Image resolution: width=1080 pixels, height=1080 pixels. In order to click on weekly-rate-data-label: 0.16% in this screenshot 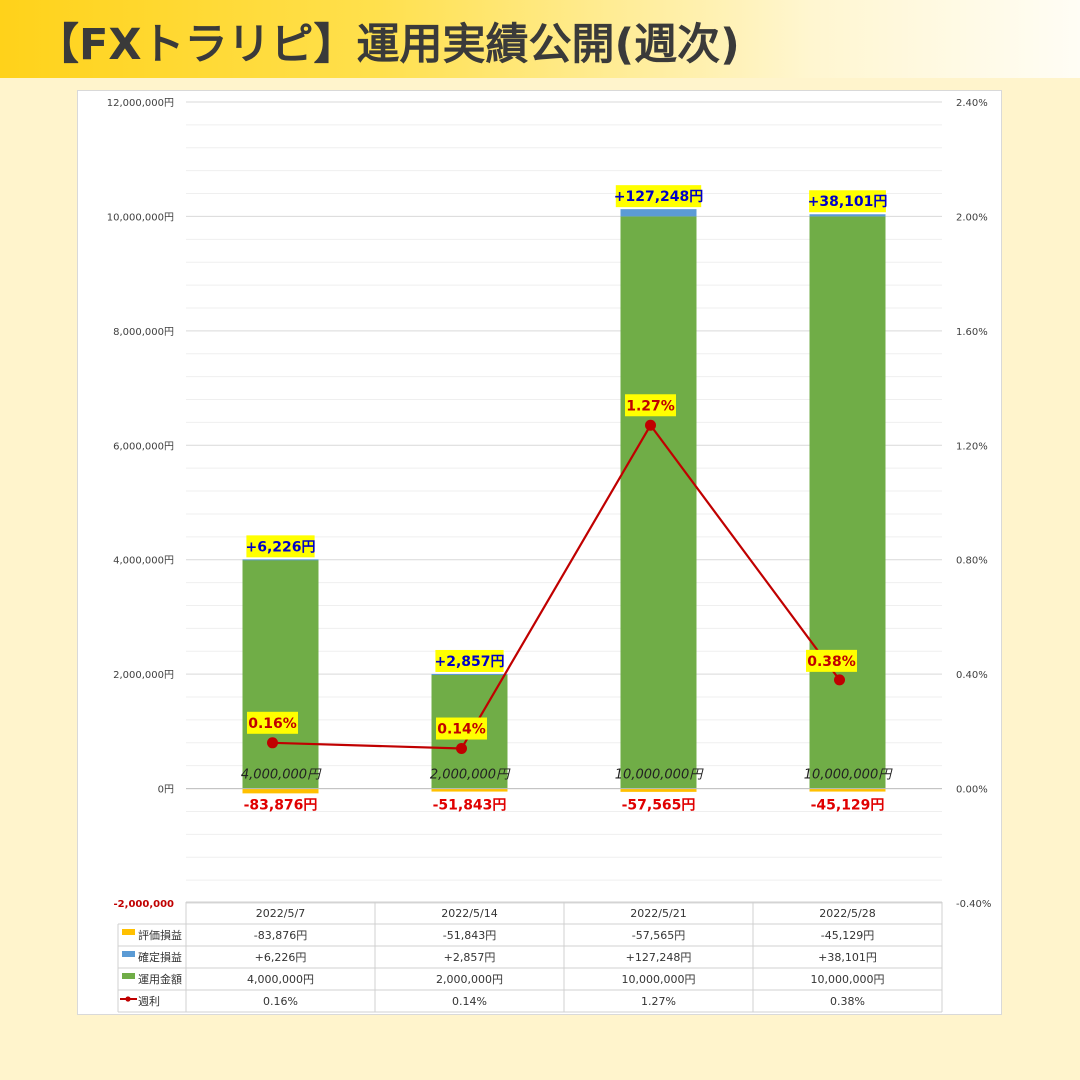, I will do `click(272, 724)`.